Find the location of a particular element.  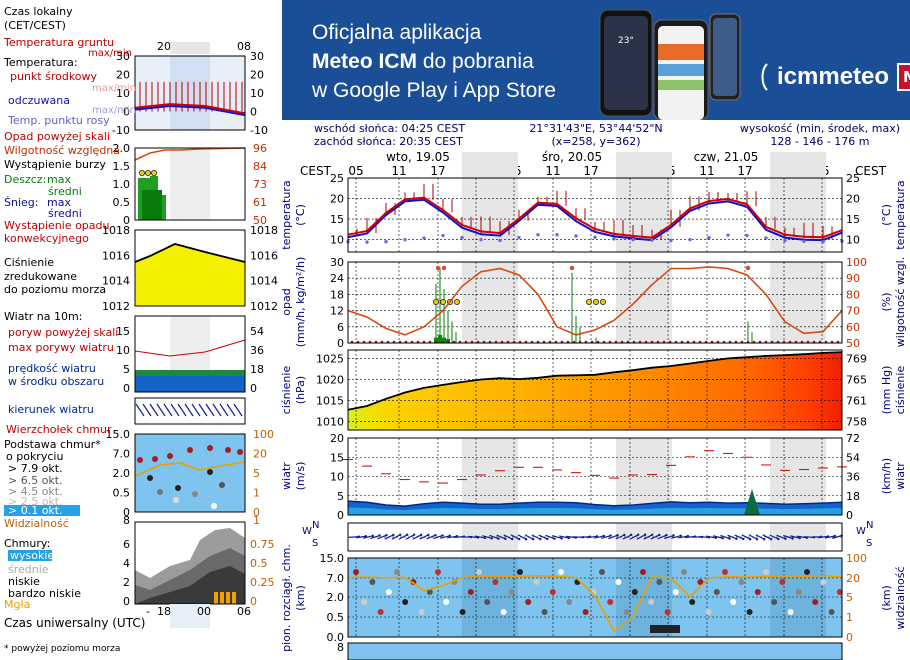

visibility-tick-right: 20 is located at coordinates (853, 578).